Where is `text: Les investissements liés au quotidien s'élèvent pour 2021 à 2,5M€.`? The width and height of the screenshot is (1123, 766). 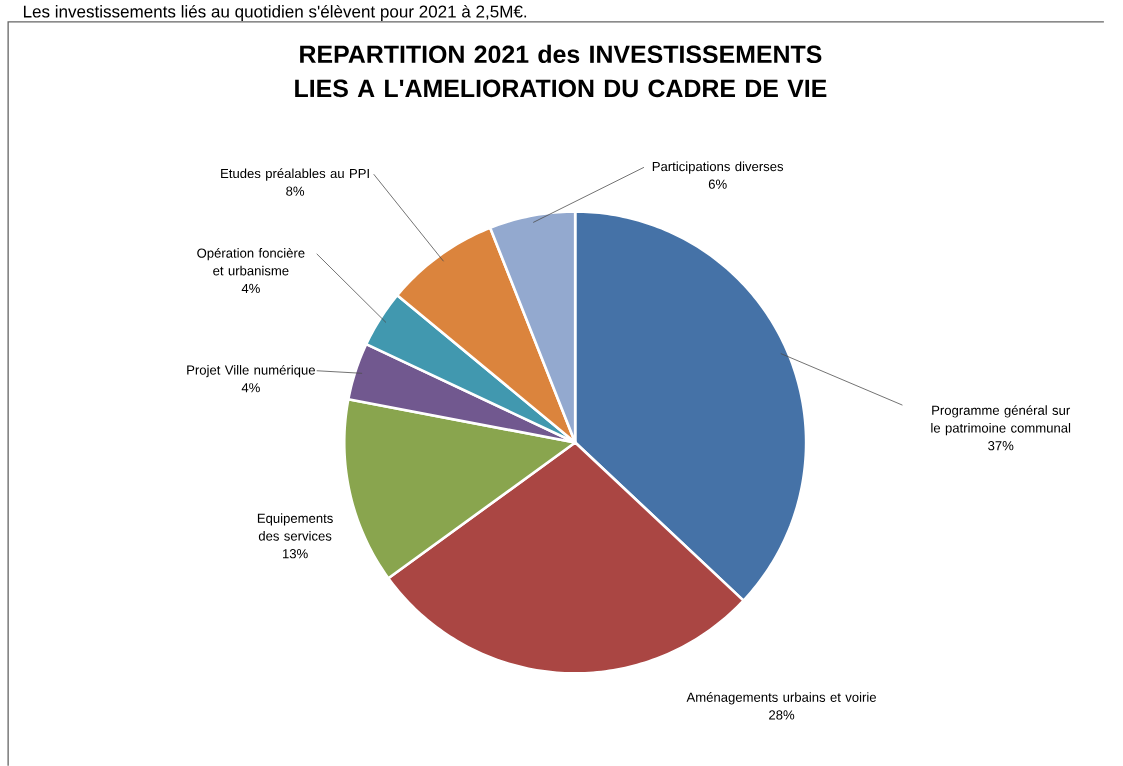
text: Les investissements liés au quotidien s'élèvent pour 2021 à 2,5M€. is located at coordinates (275, 12).